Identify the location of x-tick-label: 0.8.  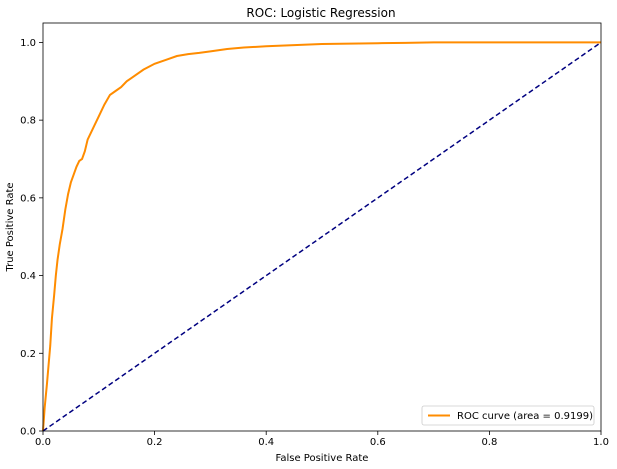
(489, 442).